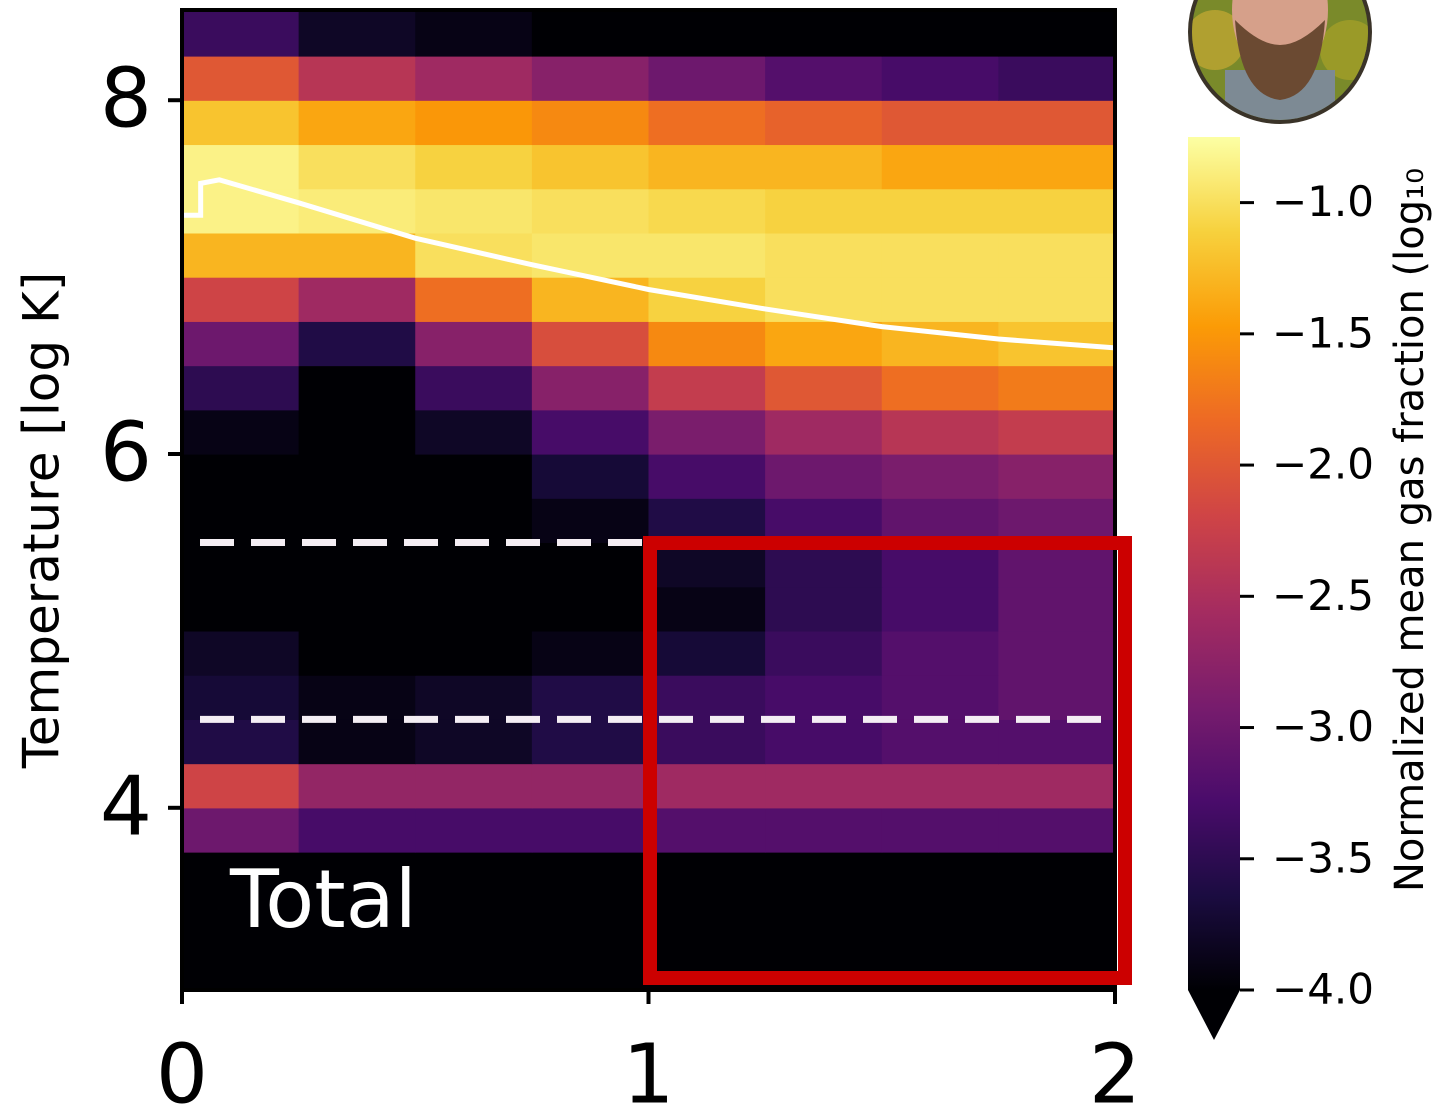 Image resolution: width=1437 pixels, height=1113 pixels. Describe the element at coordinates (1214, 1015) in the screenshot. I see `colorbar-extension` at that location.